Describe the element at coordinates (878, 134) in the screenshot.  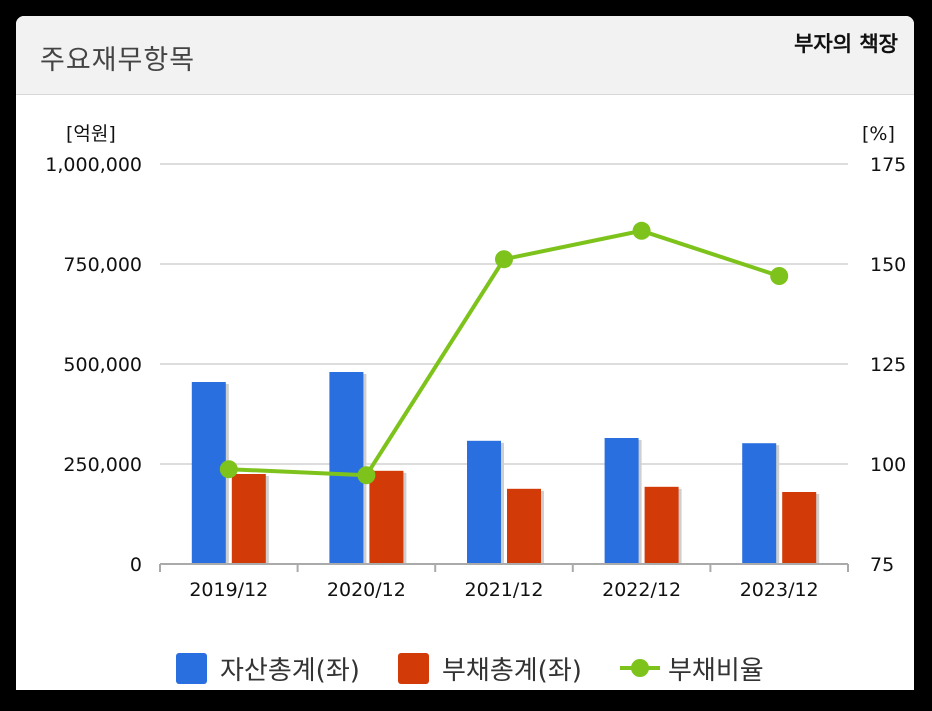
I see `right-axis-unit: [%]` at that location.